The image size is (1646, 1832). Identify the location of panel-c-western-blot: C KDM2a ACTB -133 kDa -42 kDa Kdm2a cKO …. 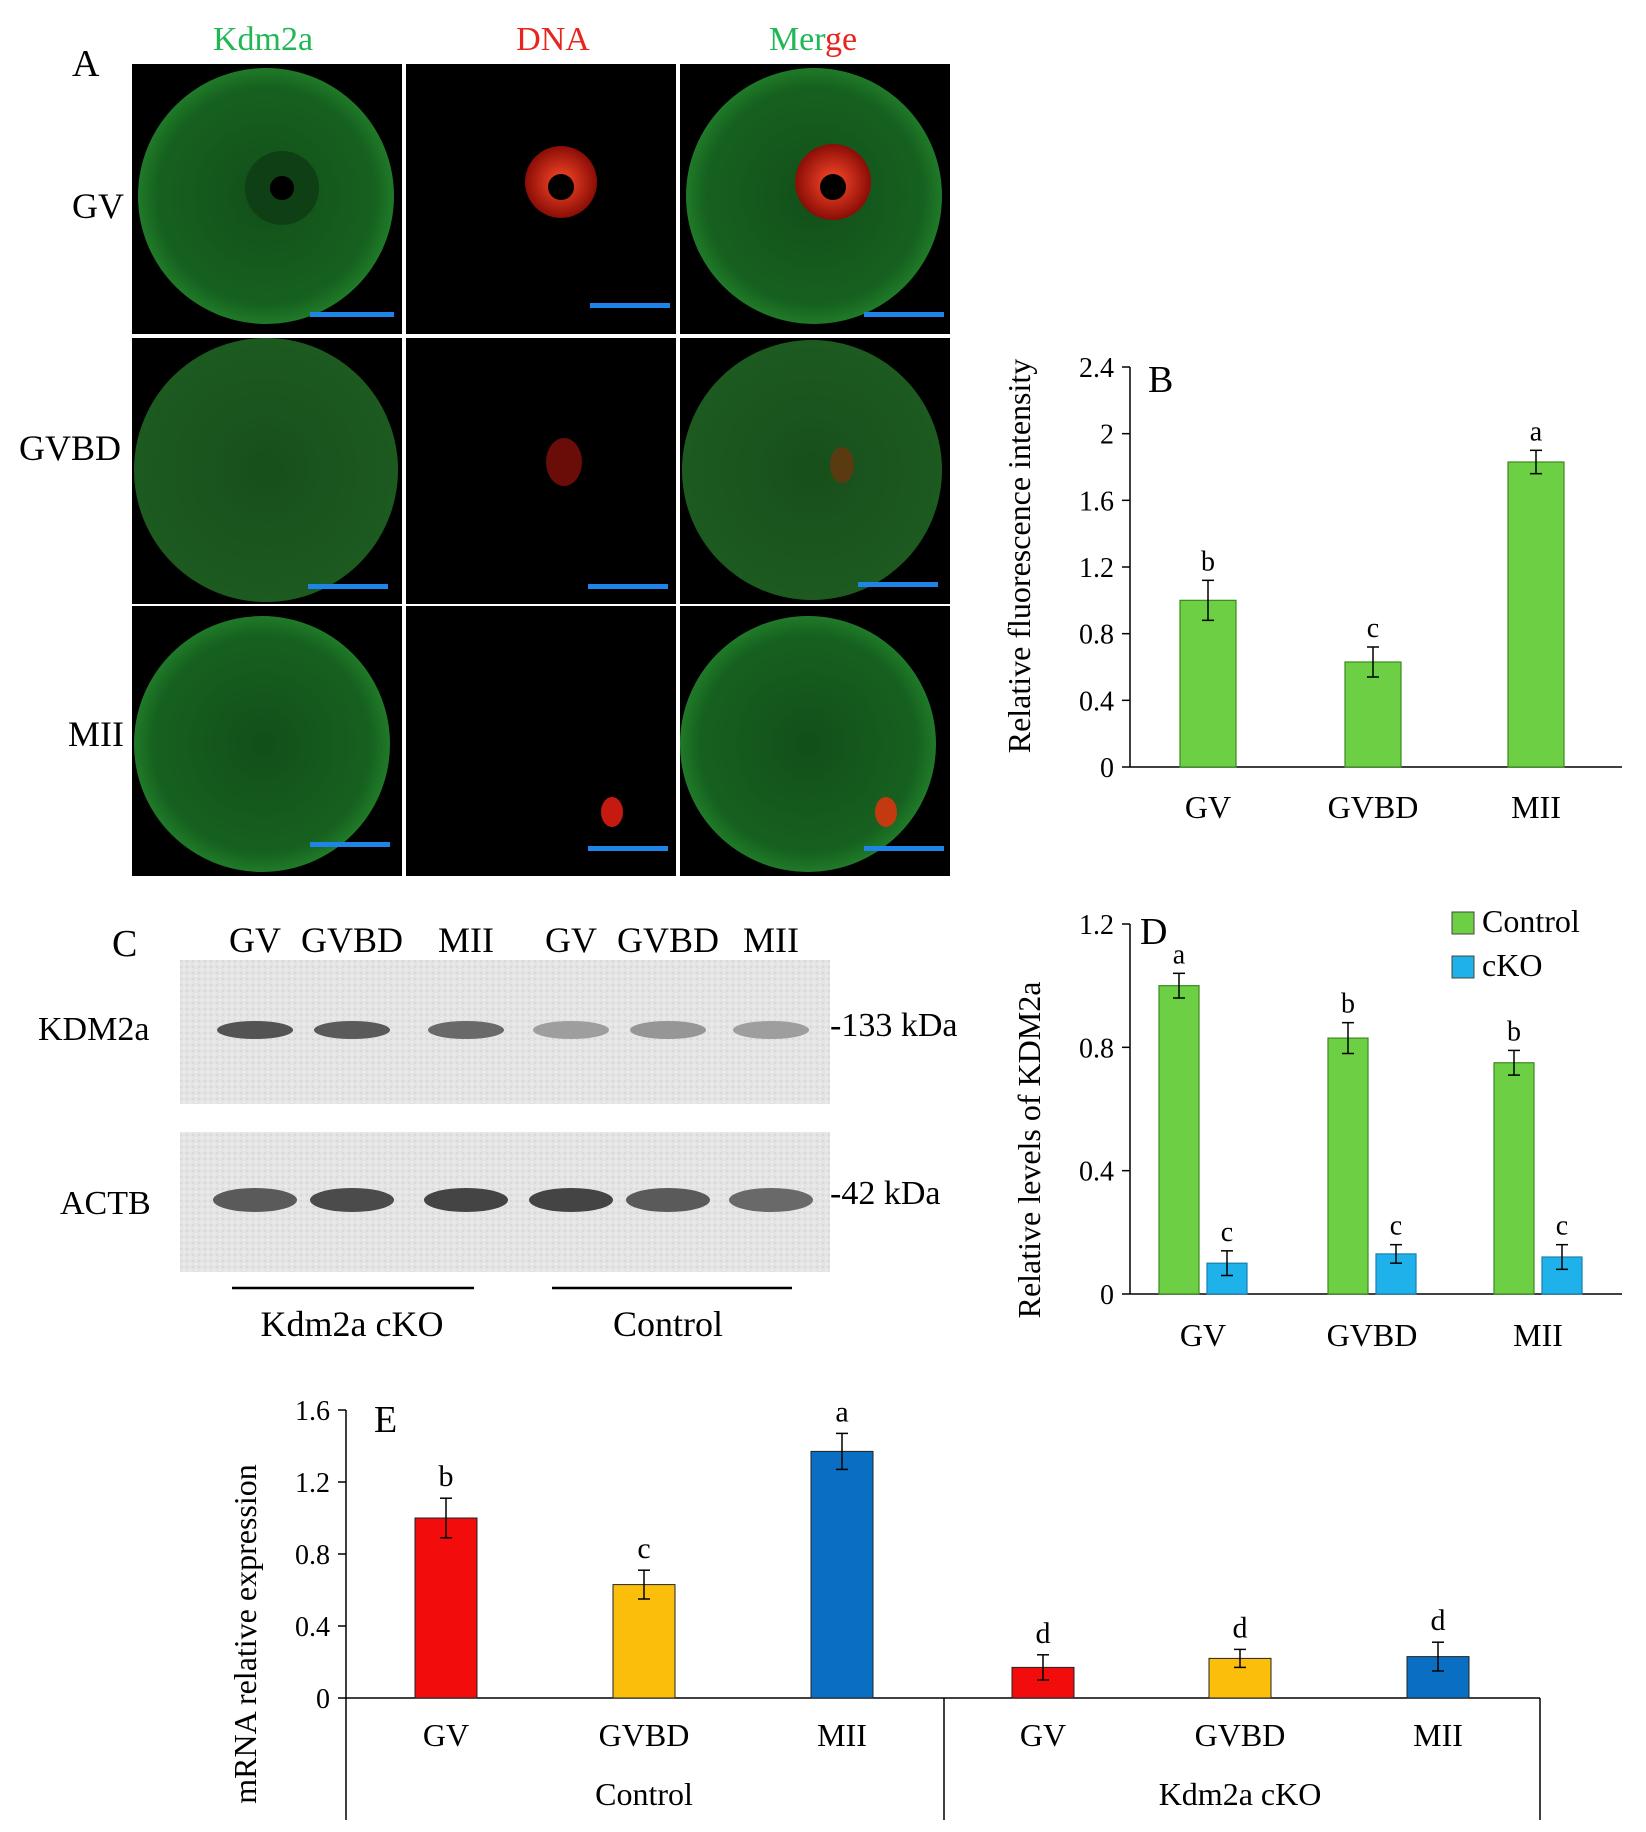
(497, 1132).